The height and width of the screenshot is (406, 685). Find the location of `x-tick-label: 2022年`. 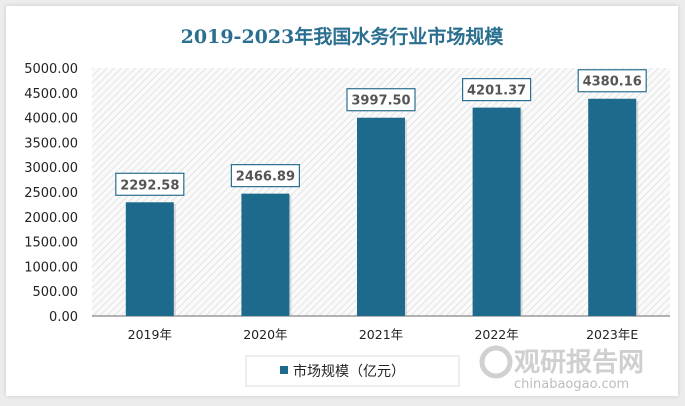

x-tick-label: 2022年 is located at coordinates (496, 334).